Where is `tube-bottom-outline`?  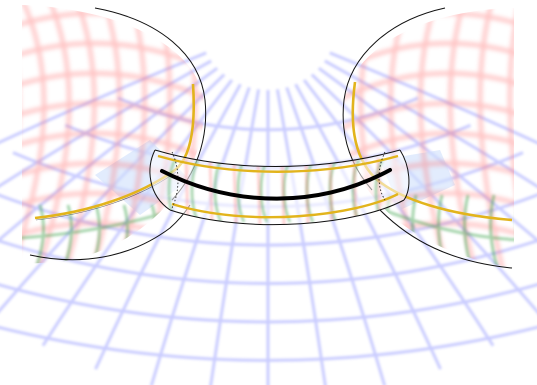 tube-bottom-outline is located at coordinates (287, 212).